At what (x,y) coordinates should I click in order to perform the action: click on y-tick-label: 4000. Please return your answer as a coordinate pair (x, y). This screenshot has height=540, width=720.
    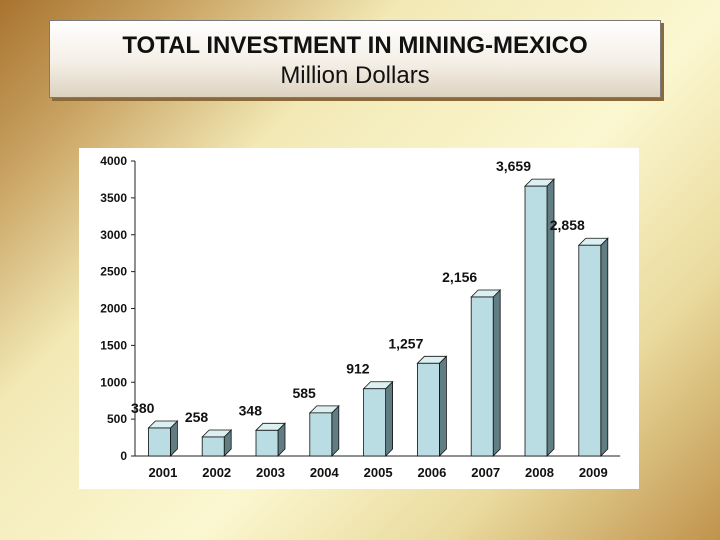
    Looking at the image, I should click on (113, 161).